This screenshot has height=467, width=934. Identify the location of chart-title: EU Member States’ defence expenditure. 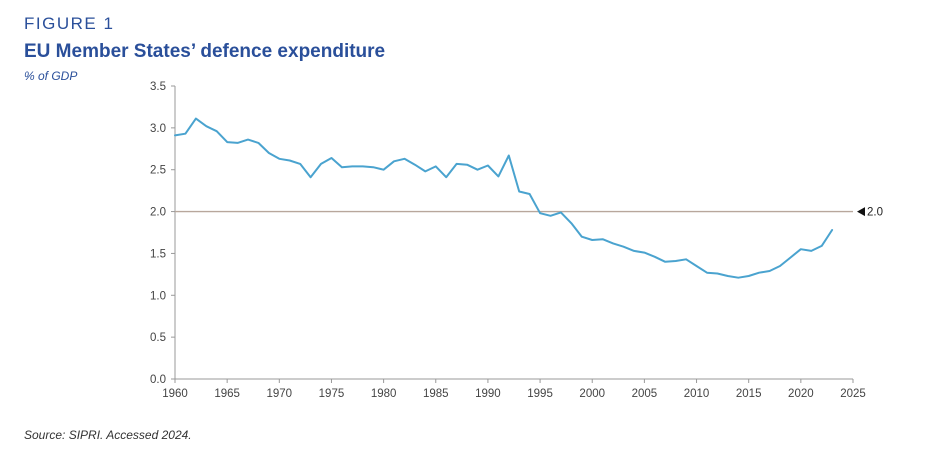
(205, 51).